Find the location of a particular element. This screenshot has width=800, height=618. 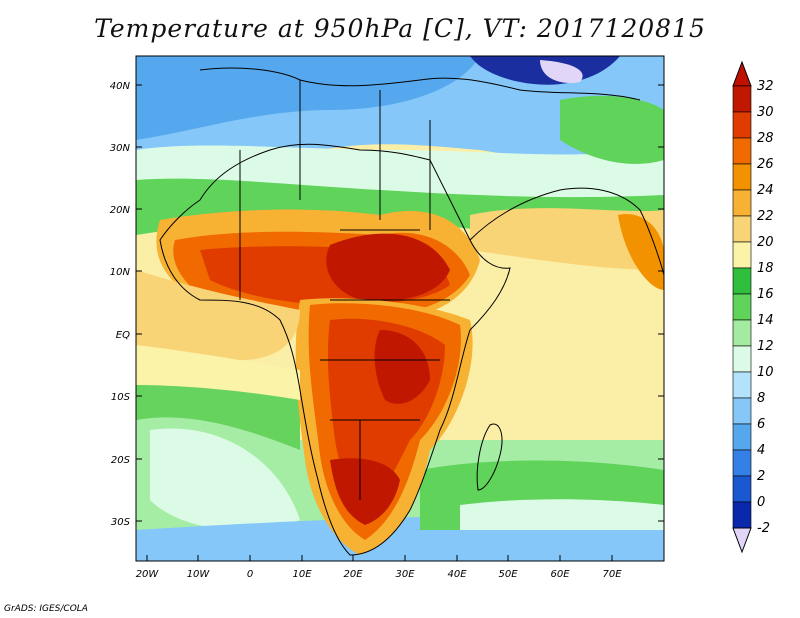

colorbar-label: 18 is located at coordinates (765, 268).